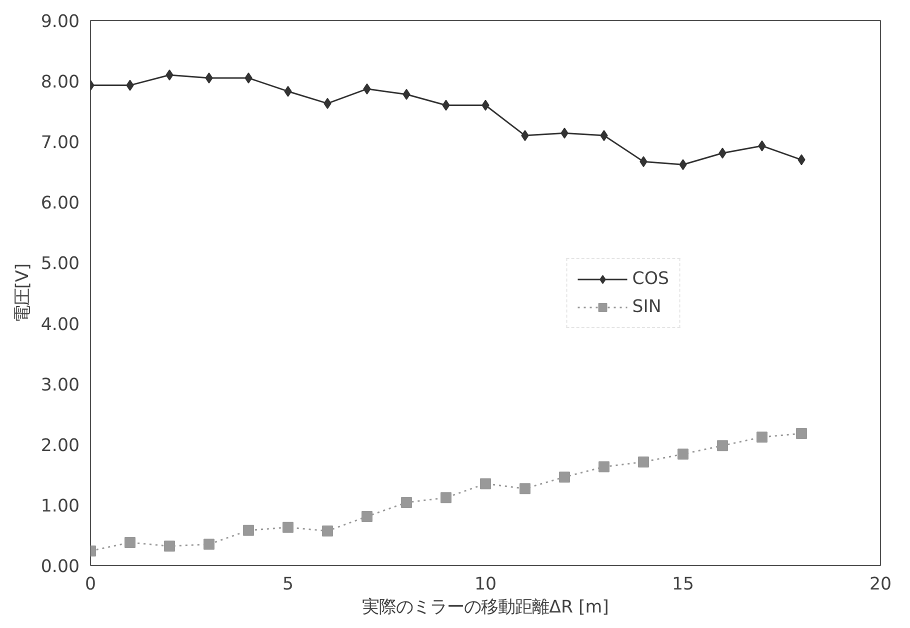 The height and width of the screenshot is (628, 910). What do you see at coordinates (60, 22) in the screenshot?
I see `y-tick-label: 9.00` at bounding box center [60, 22].